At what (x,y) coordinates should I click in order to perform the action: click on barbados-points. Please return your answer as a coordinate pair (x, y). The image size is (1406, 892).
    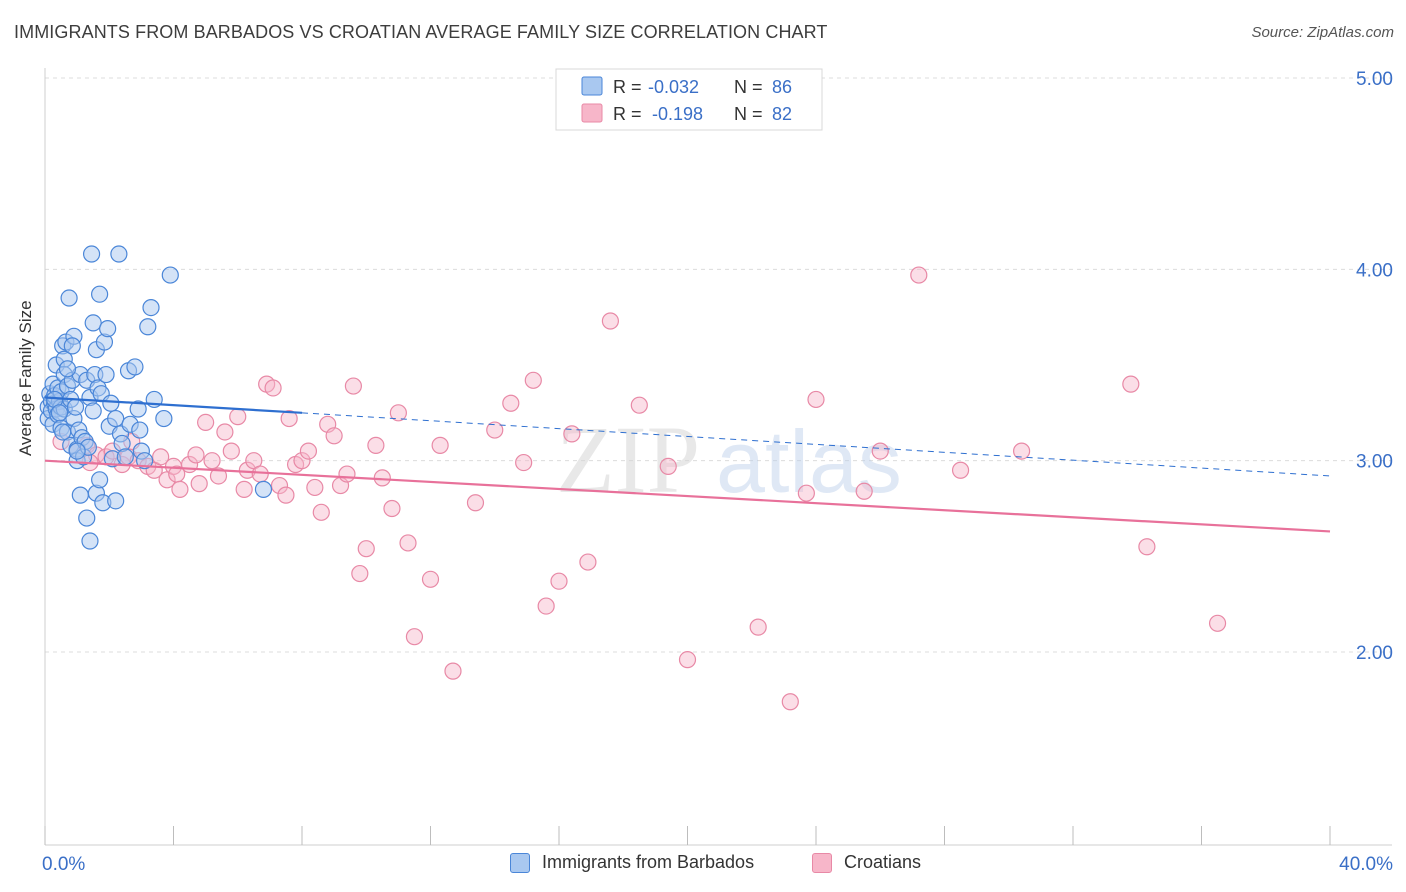
    Looking at the image, I should click on (156, 397).